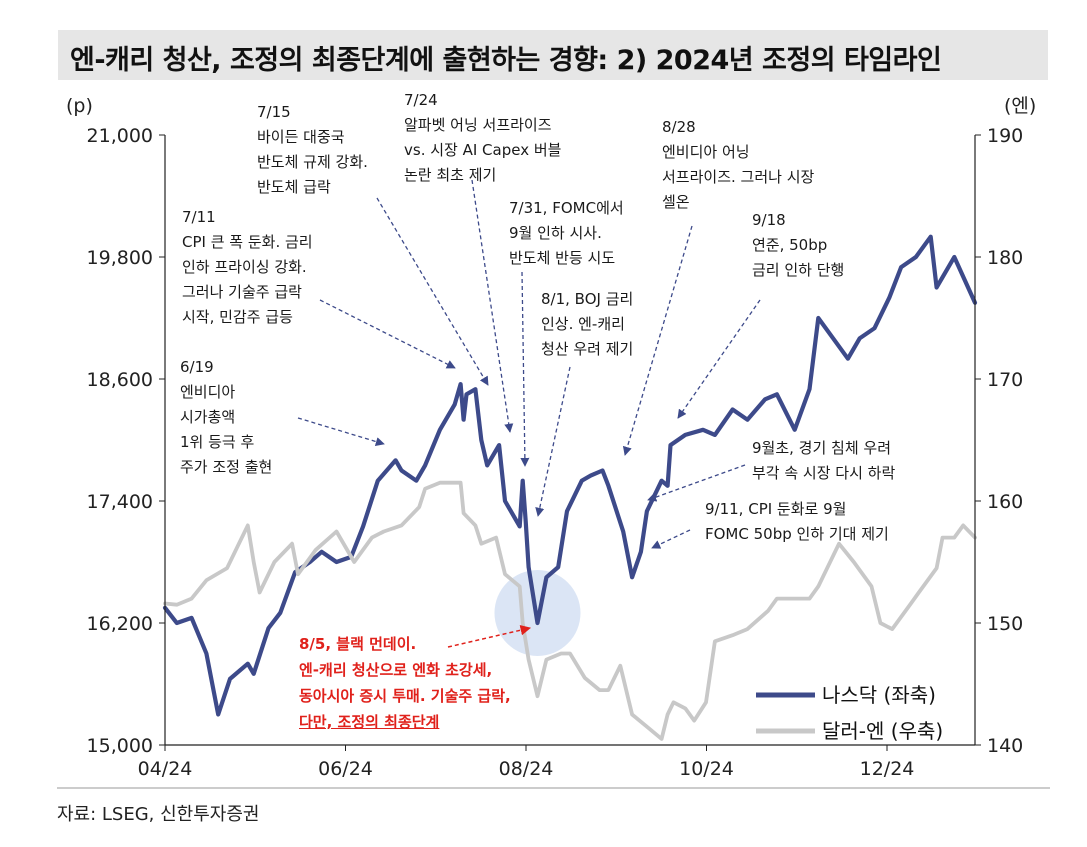  What do you see at coordinates (1005, 258) in the screenshot?
I see `right-tick-label: 180` at bounding box center [1005, 258].